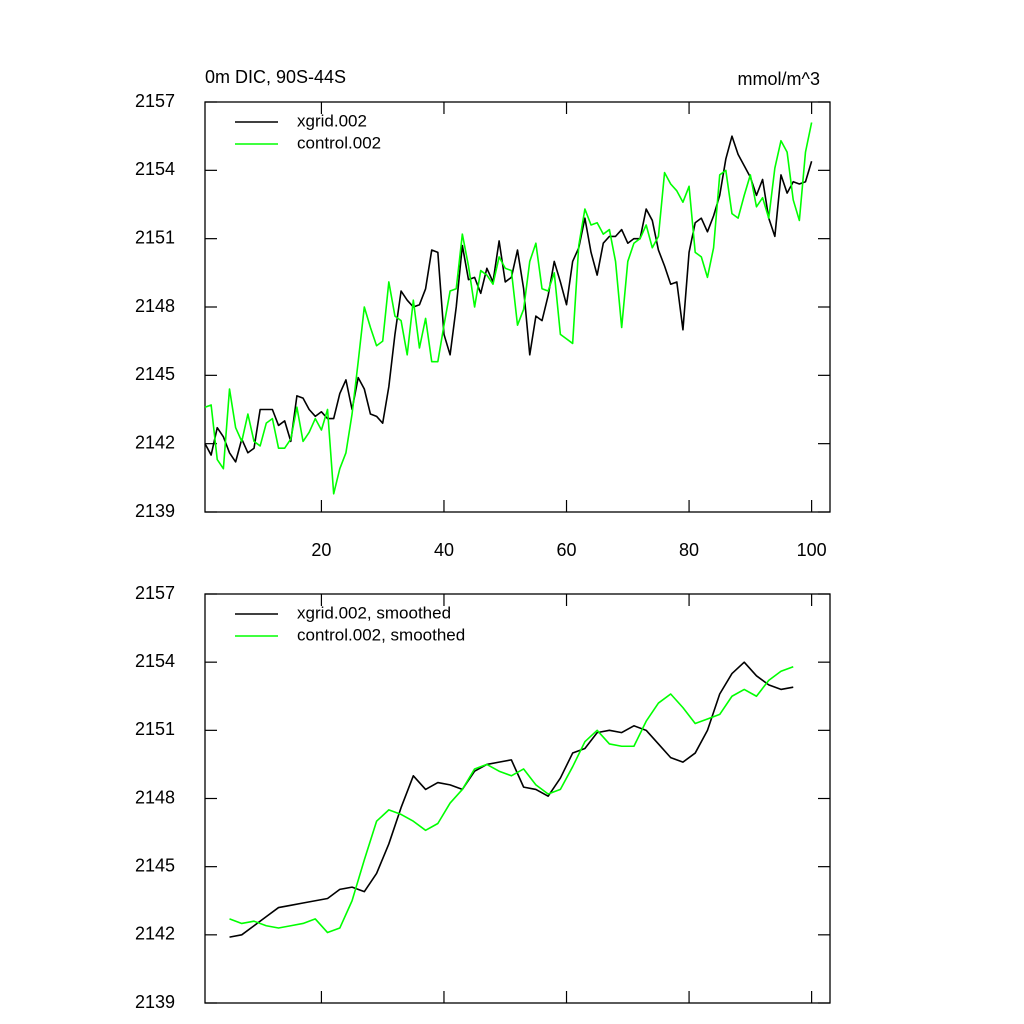 This screenshot has height=1024, width=1024. What do you see at coordinates (321, 550) in the screenshot?
I see `x-tick-label: 20` at bounding box center [321, 550].